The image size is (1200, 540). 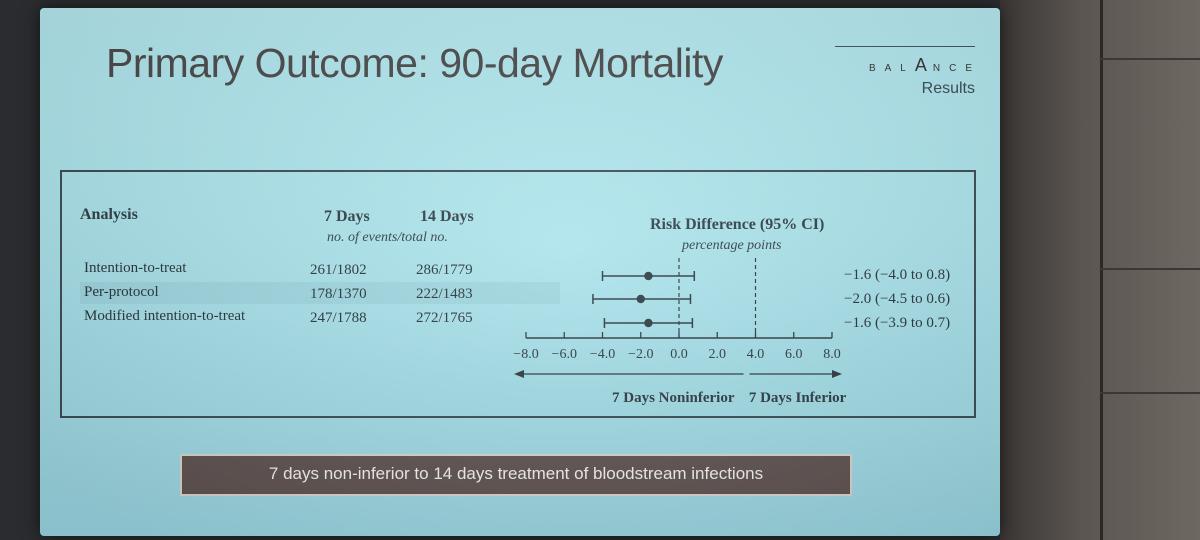 I want to click on table-row-shaded, so click(x=320, y=293).